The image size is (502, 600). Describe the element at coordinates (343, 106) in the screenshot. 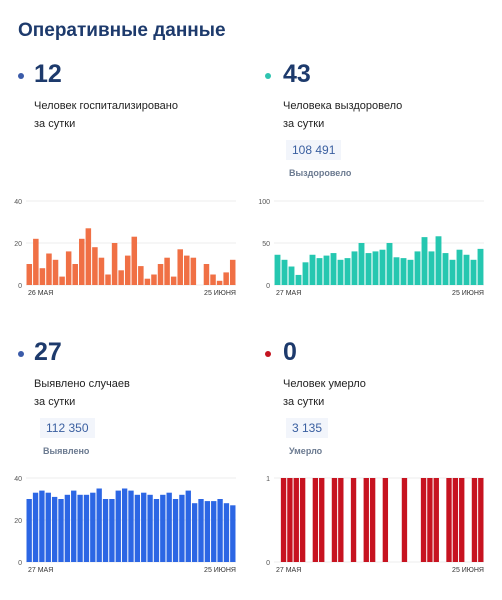

I see `recovered-line1: Человека выздоровело` at that location.